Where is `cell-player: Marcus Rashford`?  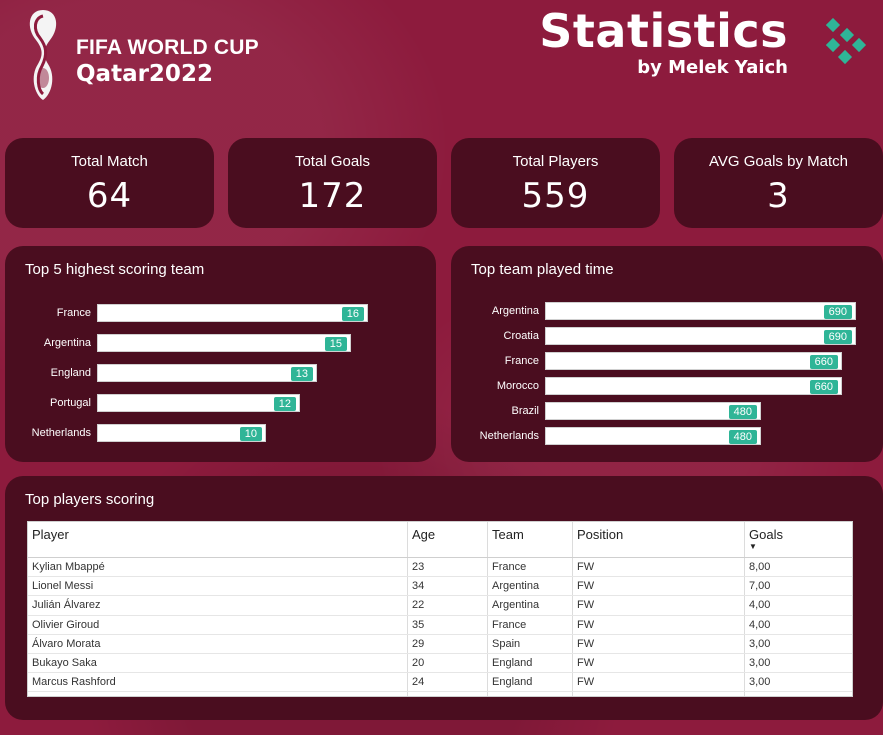 cell-player: Marcus Rashford is located at coordinates (218, 682).